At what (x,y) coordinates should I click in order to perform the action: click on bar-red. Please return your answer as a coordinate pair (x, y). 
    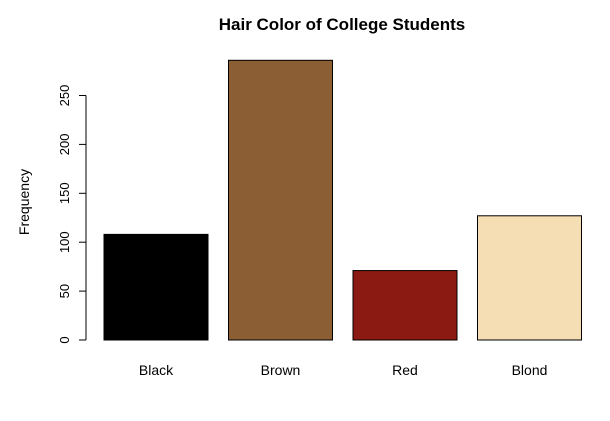
    Looking at the image, I should click on (405, 305).